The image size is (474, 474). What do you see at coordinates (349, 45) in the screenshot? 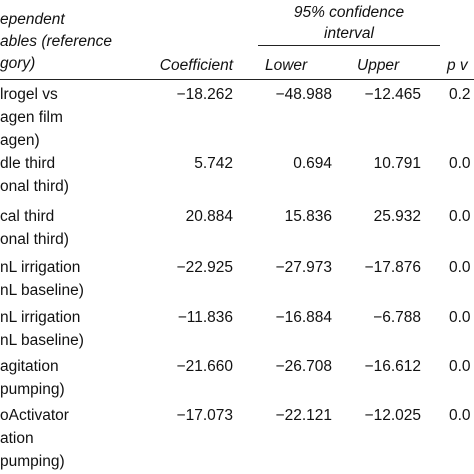
I see `ci-underline` at bounding box center [349, 45].